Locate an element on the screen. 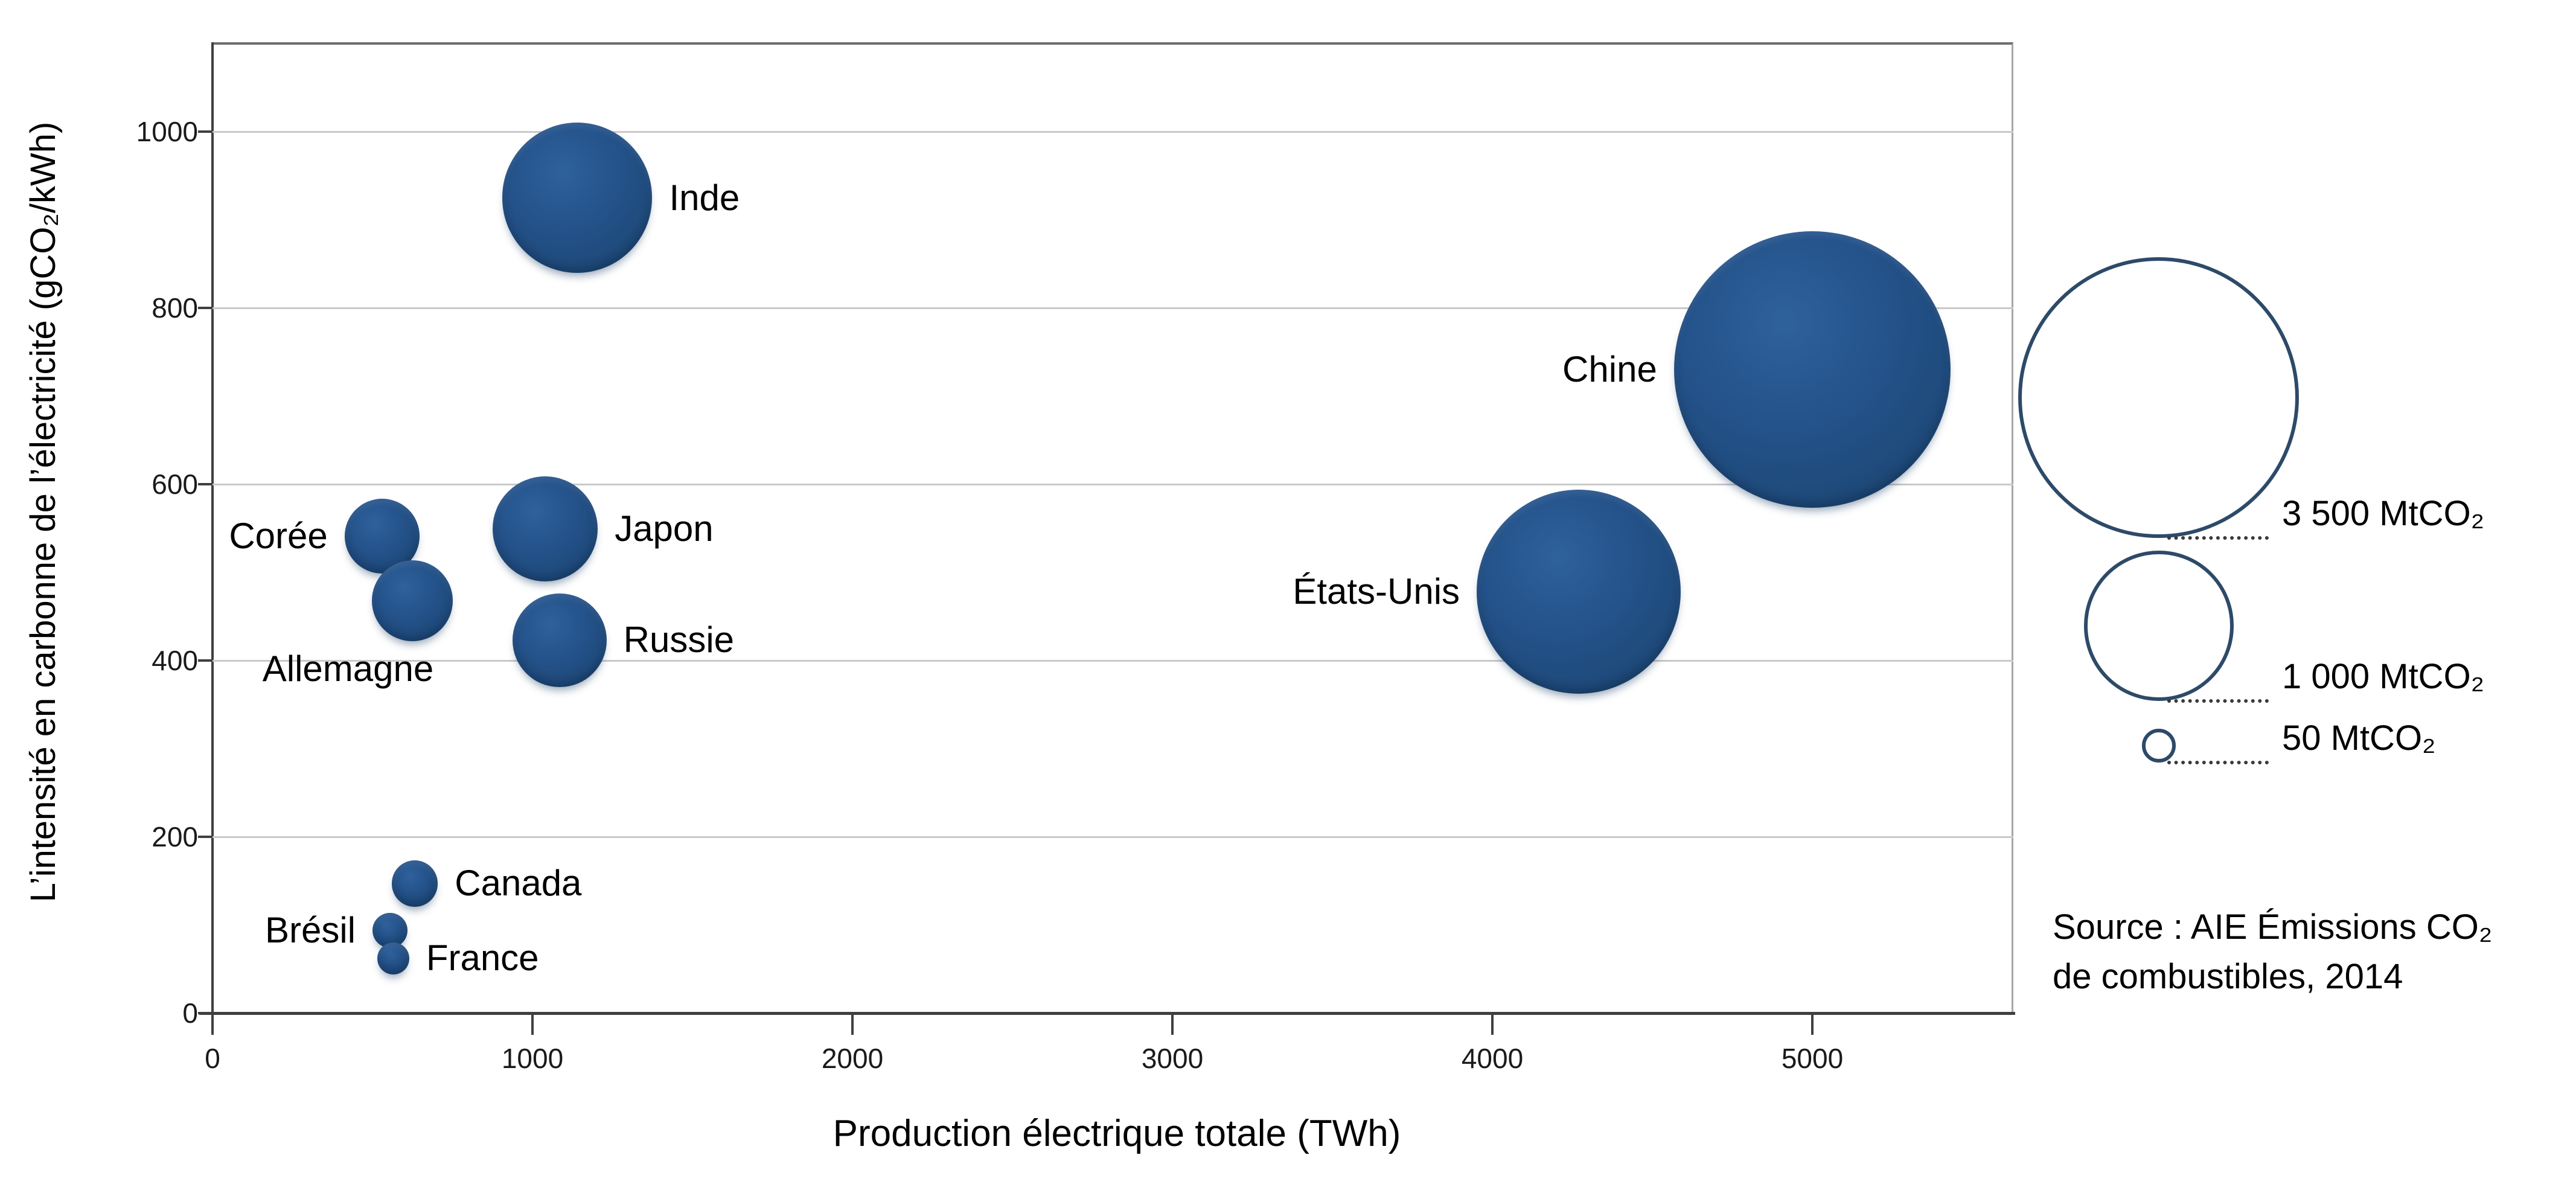 This screenshot has width=2576, height=1190. y-tick-label-0: 0 is located at coordinates (190, 1013).